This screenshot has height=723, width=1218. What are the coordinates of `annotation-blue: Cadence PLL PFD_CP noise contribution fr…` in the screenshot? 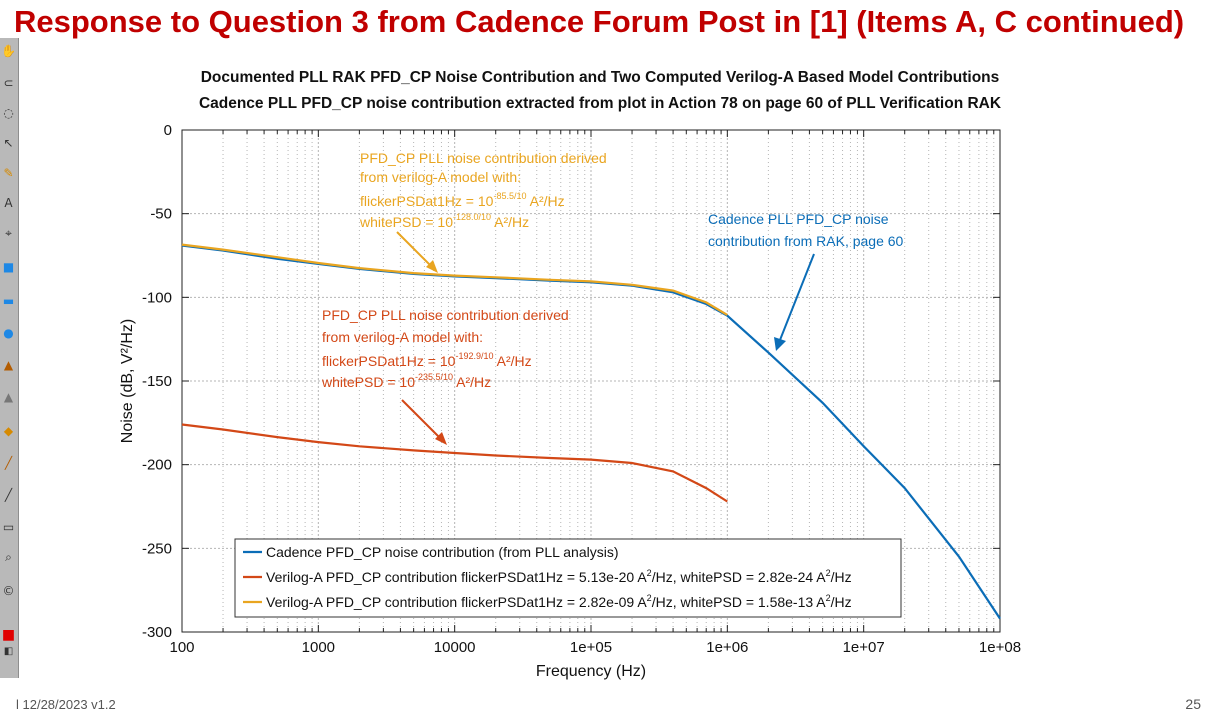 It's located at (806, 281).